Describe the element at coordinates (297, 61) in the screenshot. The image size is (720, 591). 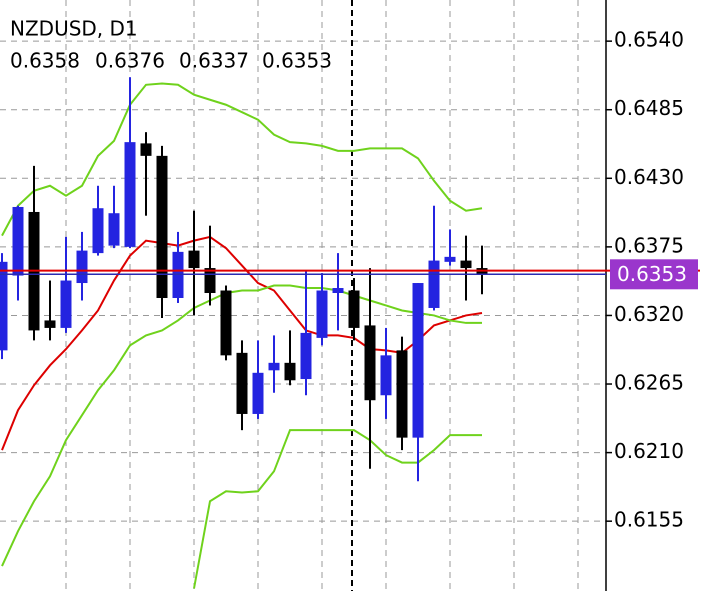
I see `ohlc-close: 0.6353` at that location.